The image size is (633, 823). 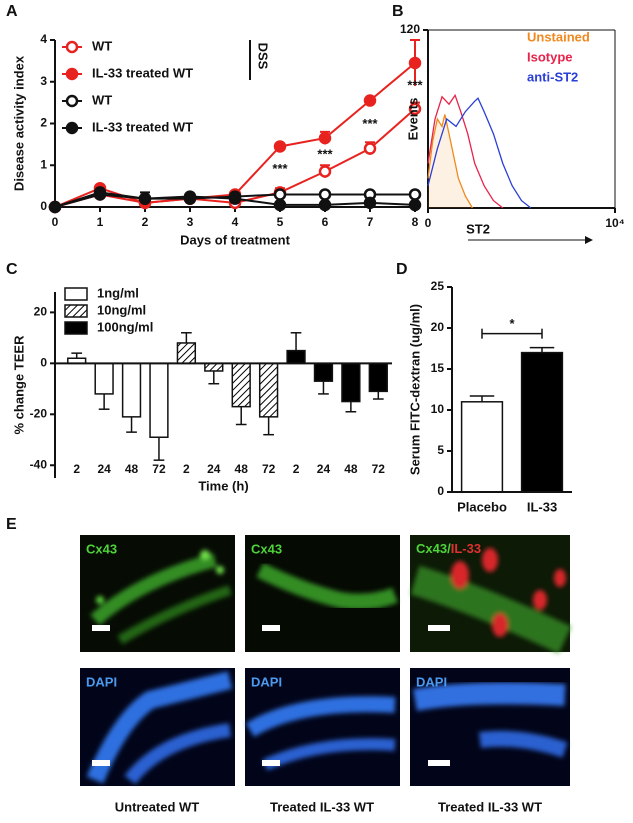 I want to click on caption: Untreated WT, so click(x=157, y=806).